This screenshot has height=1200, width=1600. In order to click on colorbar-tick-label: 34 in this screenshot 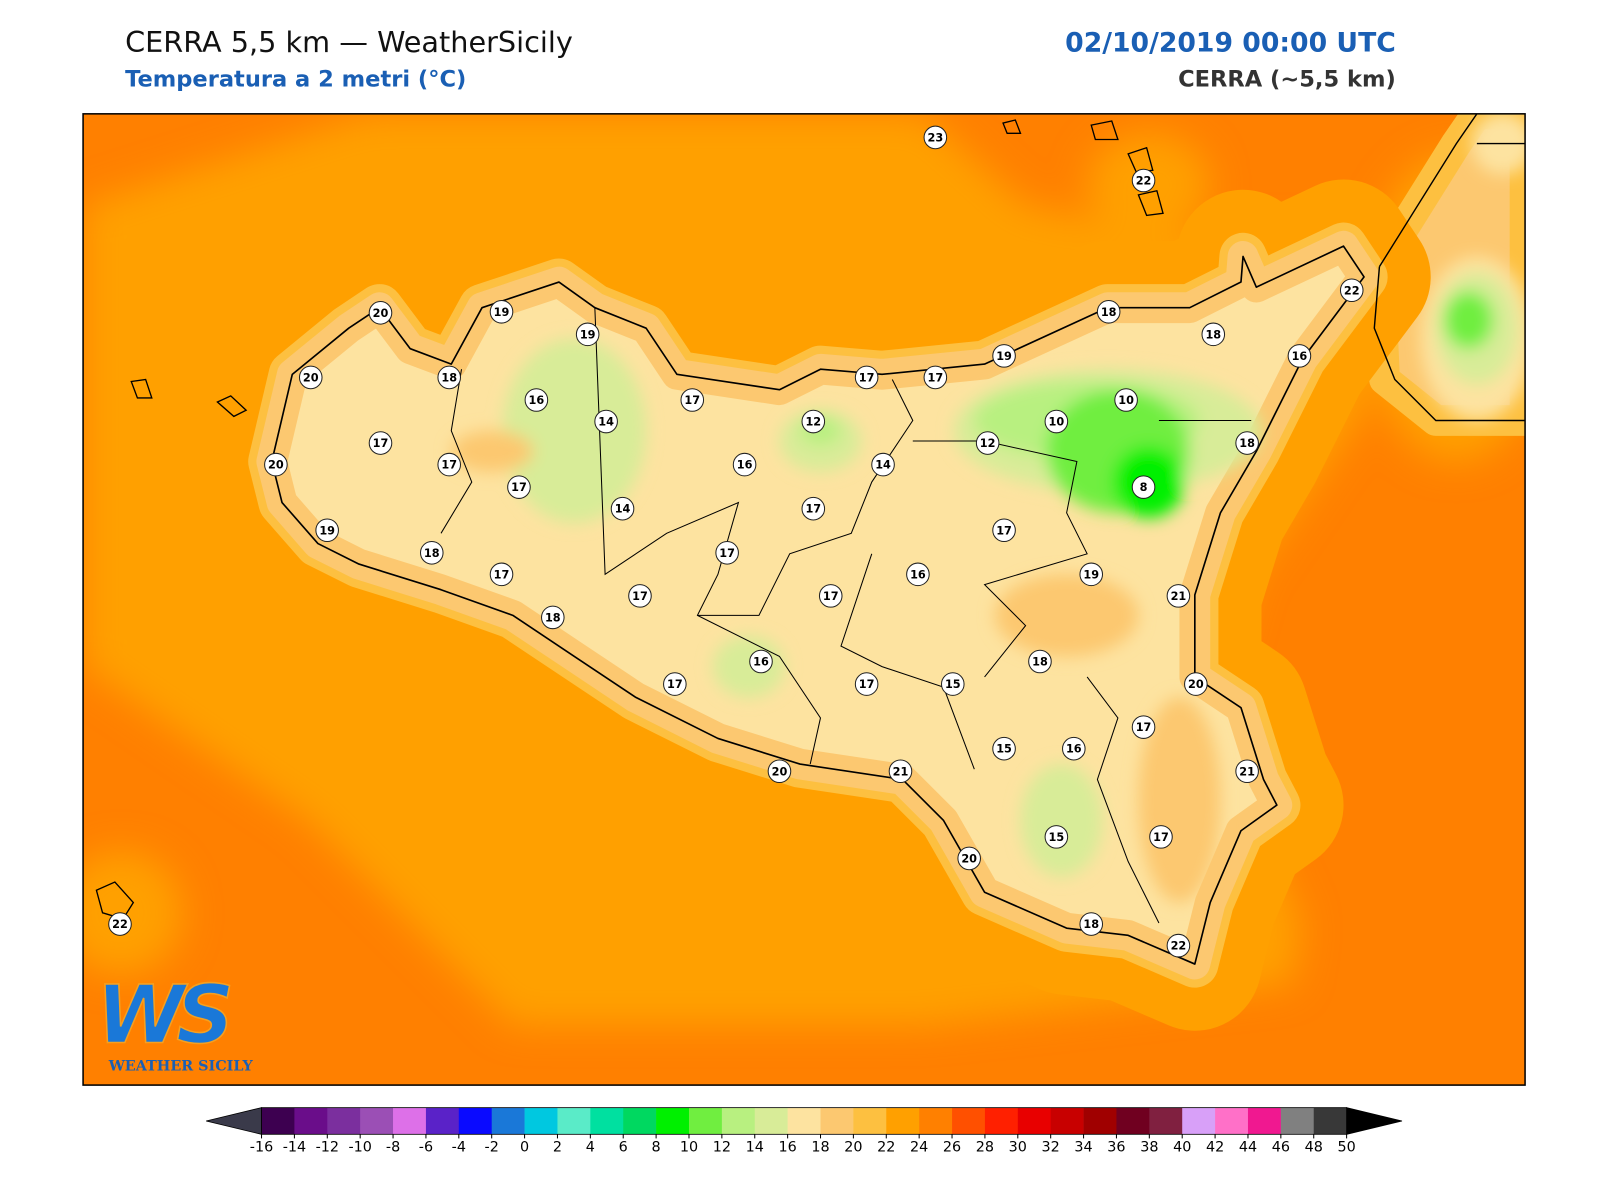, I will do `click(1083, 1148)`.